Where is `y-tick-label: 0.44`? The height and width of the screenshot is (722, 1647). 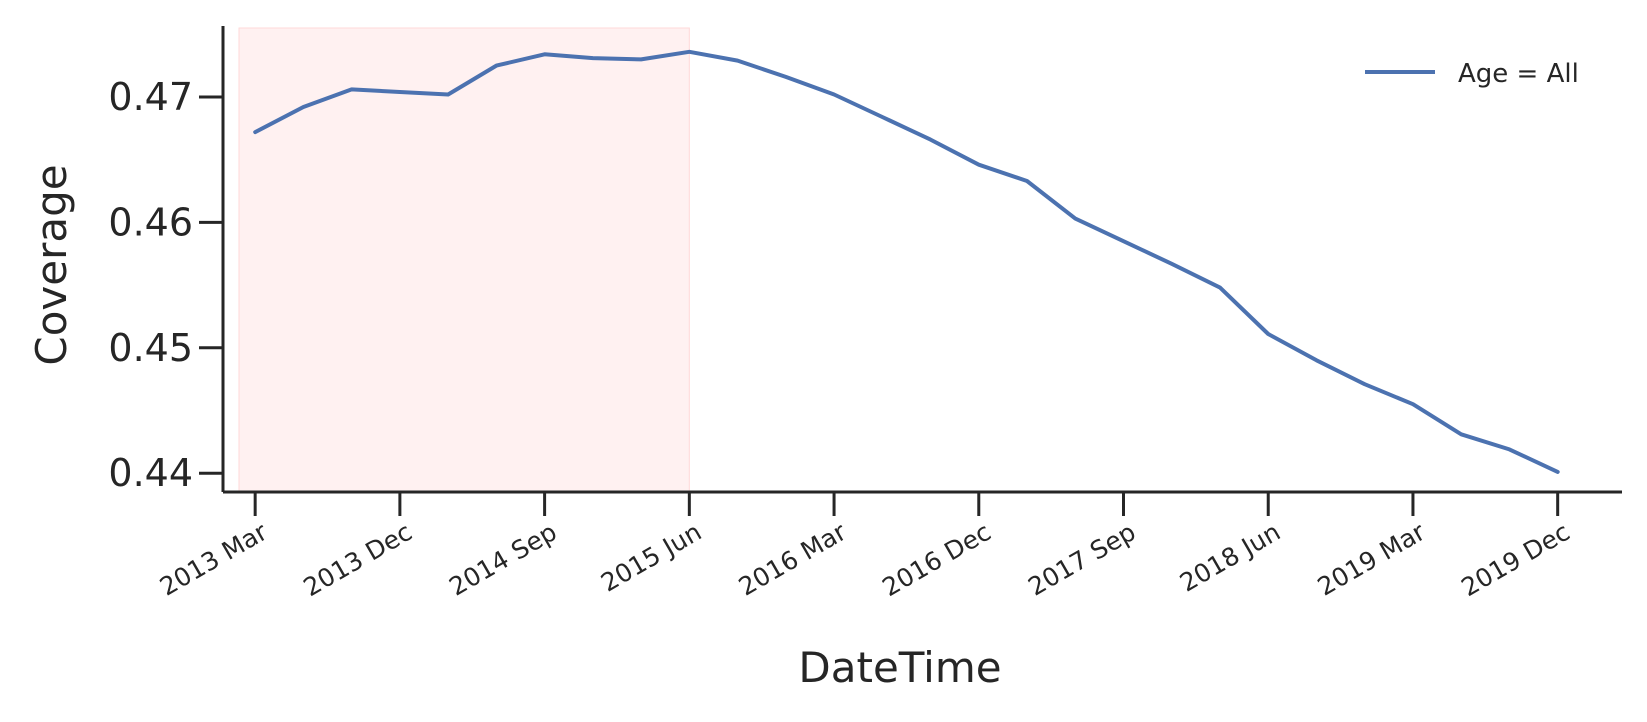 y-tick-label: 0.44 is located at coordinates (150, 473).